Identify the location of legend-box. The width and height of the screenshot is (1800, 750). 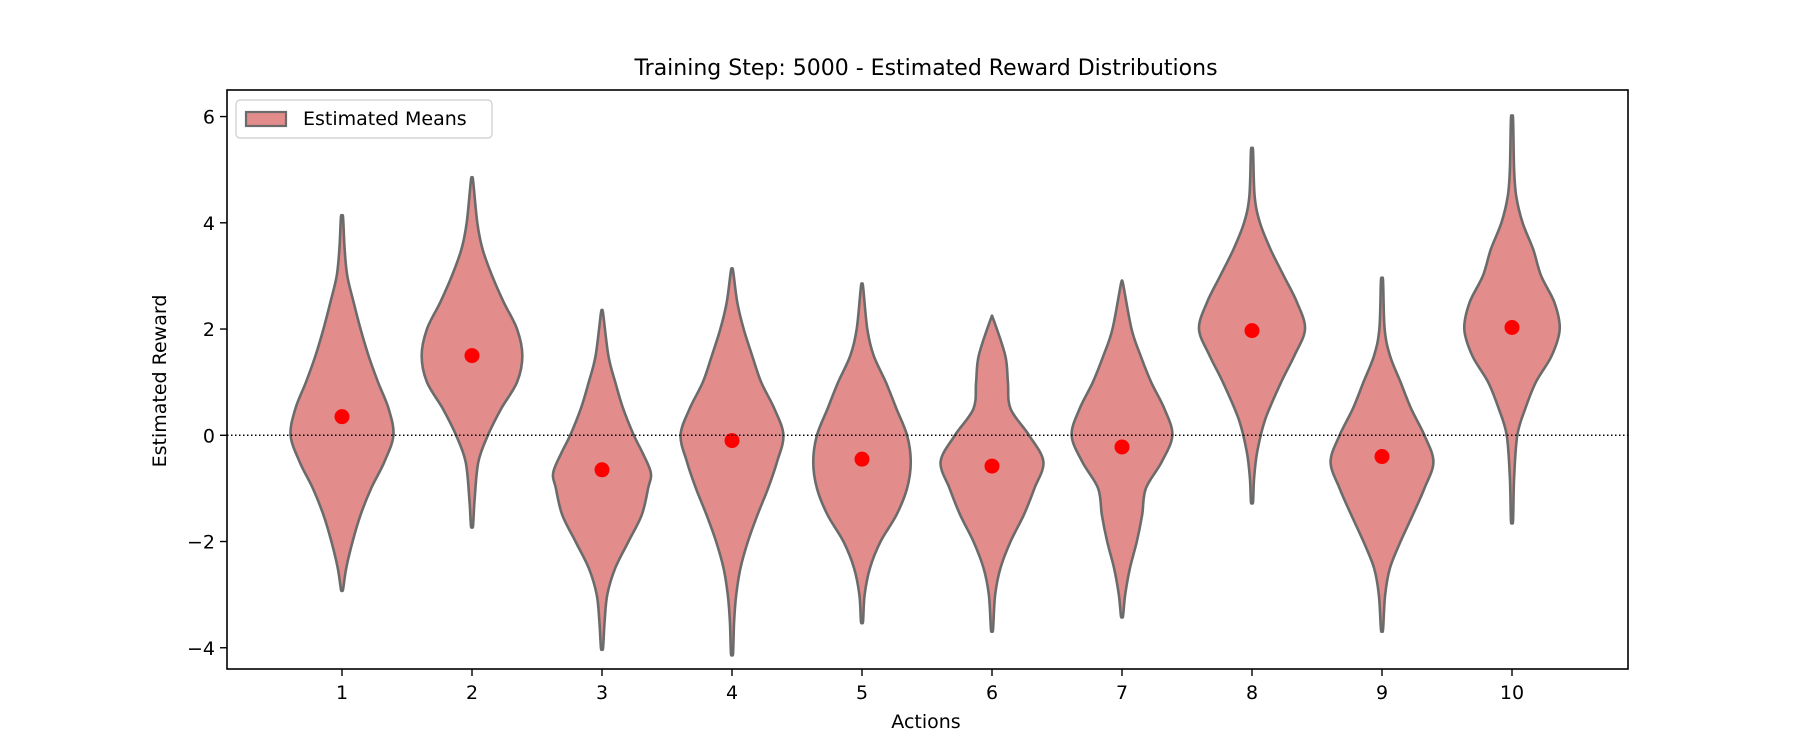
(364, 119).